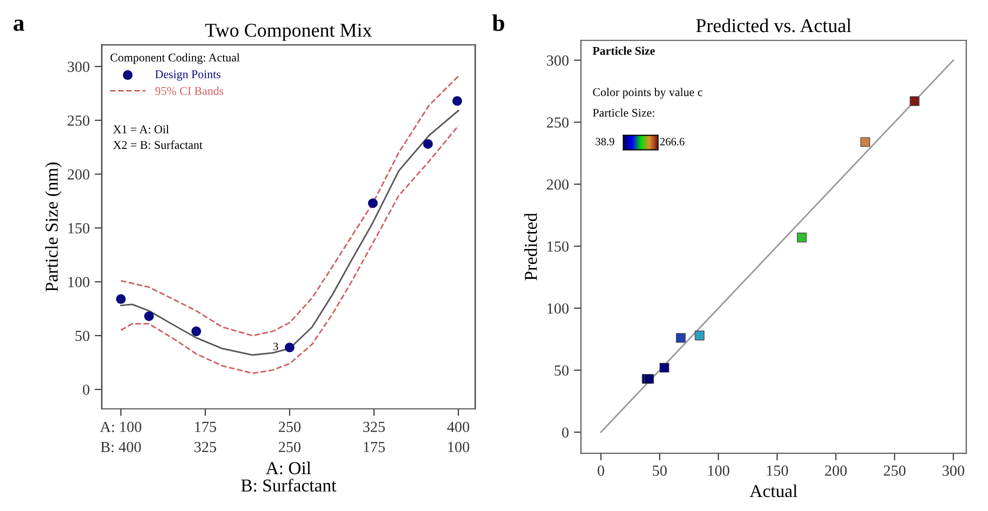 This screenshot has height=511, width=988. I want to click on x-axis-title: Actual, so click(774, 491).